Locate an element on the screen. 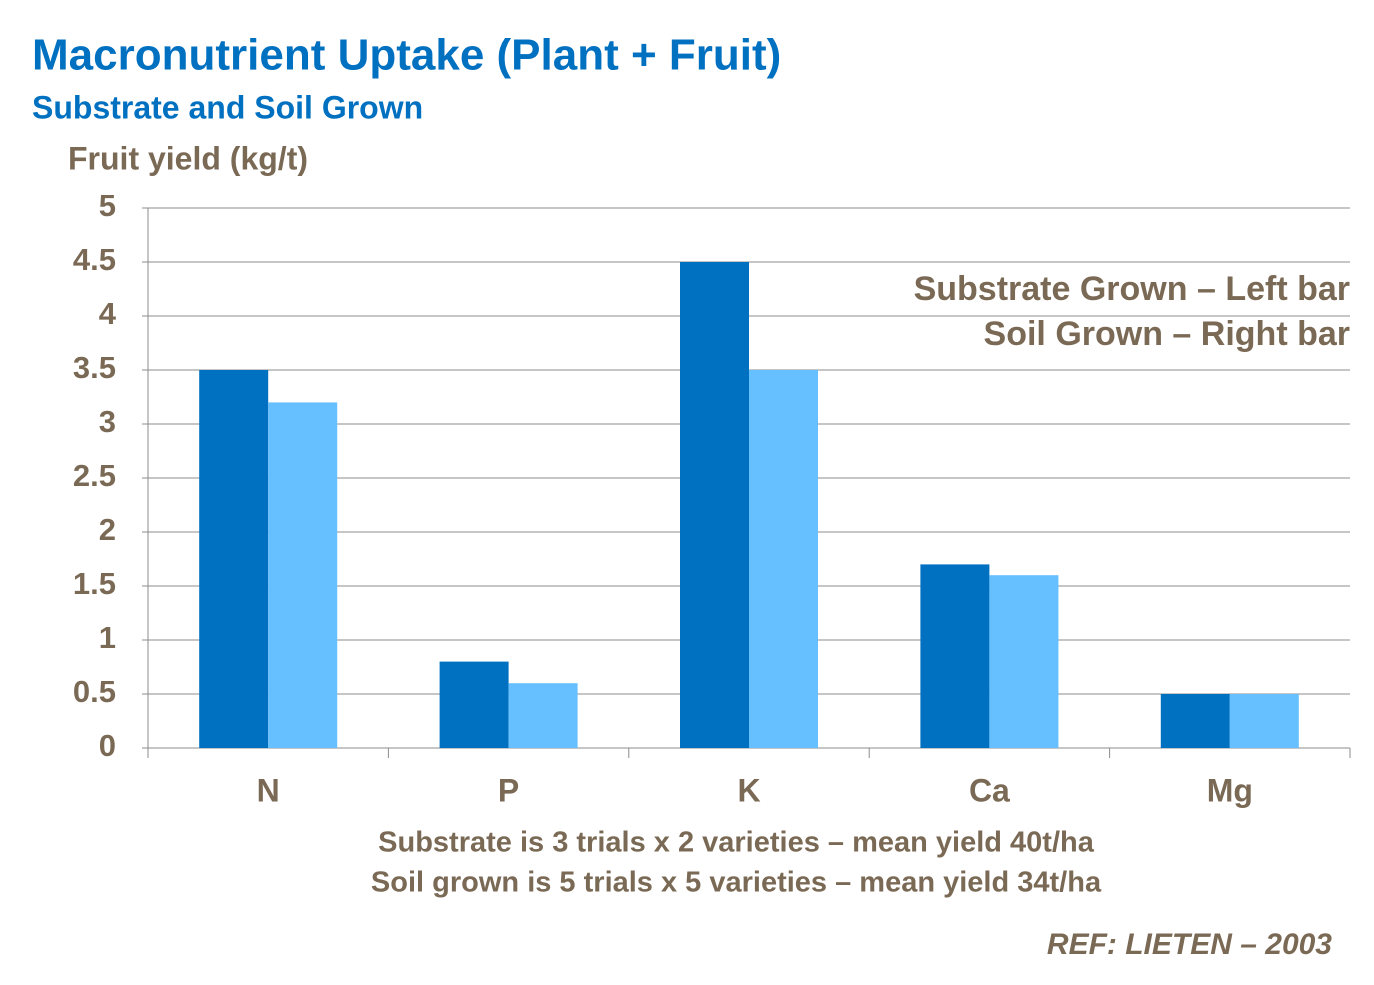 Image resolution: width=1374 pixels, height=985 pixels. reference: REF: LIETEN – 2003 is located at coordinates (1189, 944).